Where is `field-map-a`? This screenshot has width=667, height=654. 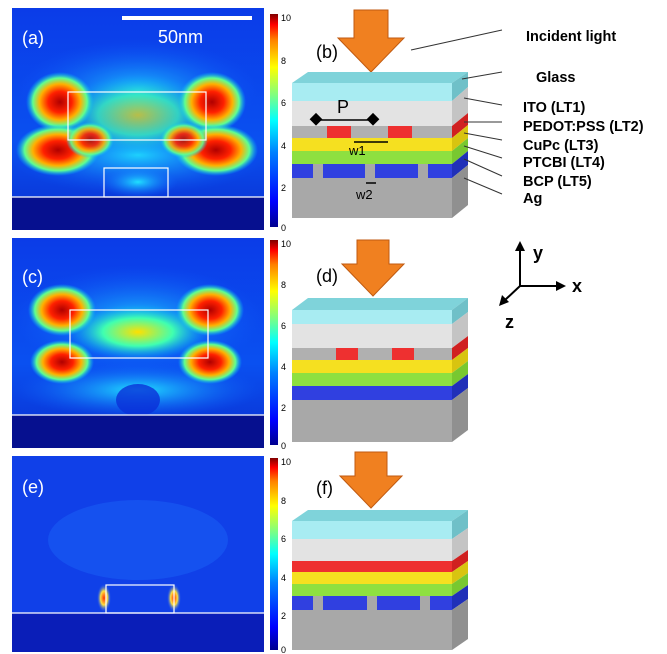
field-map-a is located at coordinates (138, 119).